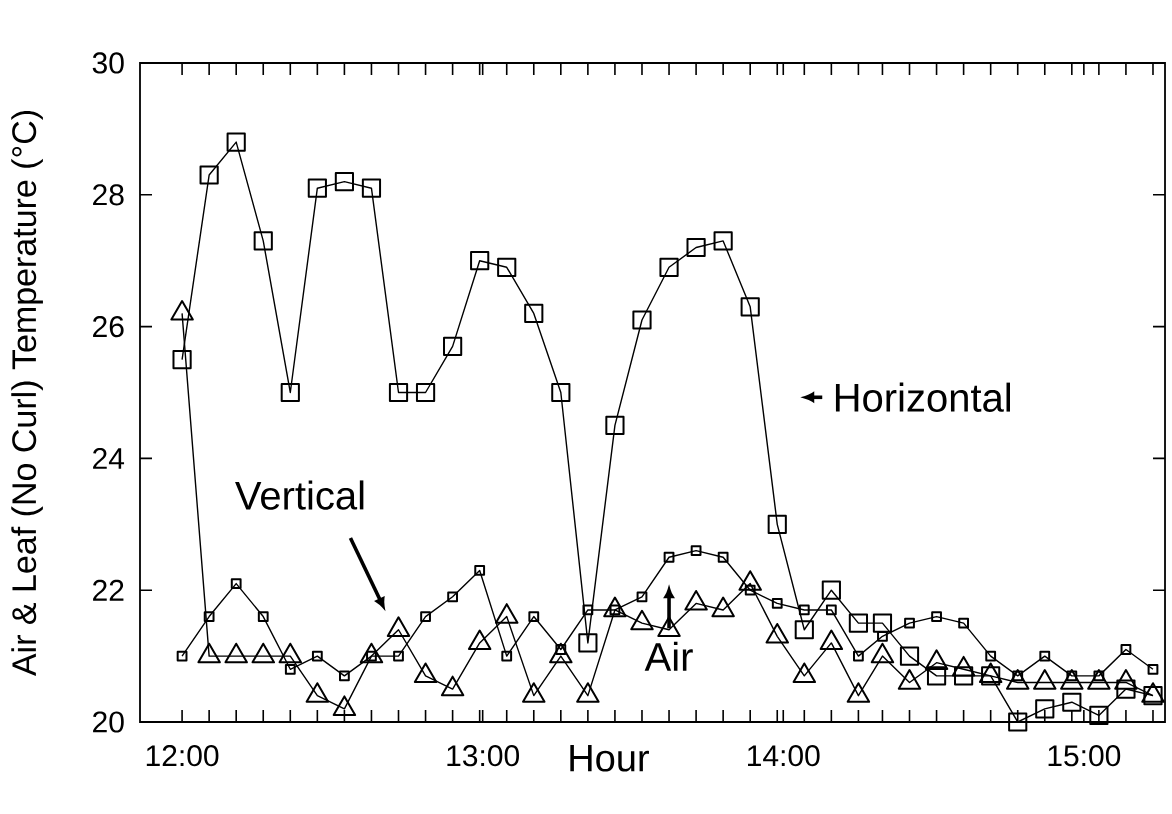  I want to click on y-tick-label: 20, so click(108, 722).